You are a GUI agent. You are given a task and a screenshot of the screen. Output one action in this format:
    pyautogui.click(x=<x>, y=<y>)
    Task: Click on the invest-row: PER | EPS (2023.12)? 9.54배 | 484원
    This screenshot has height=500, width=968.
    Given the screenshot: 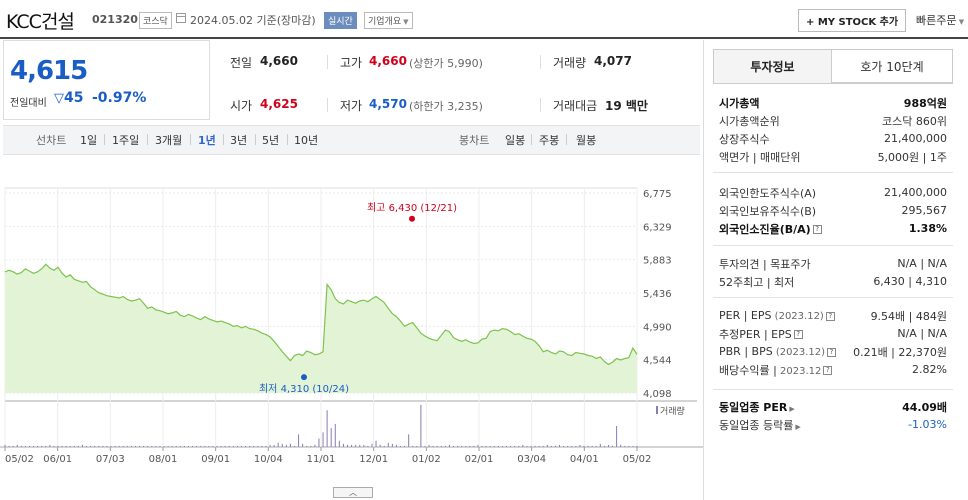 What is the action you would take?
    pyautogui.click(x=833, y=315)
    